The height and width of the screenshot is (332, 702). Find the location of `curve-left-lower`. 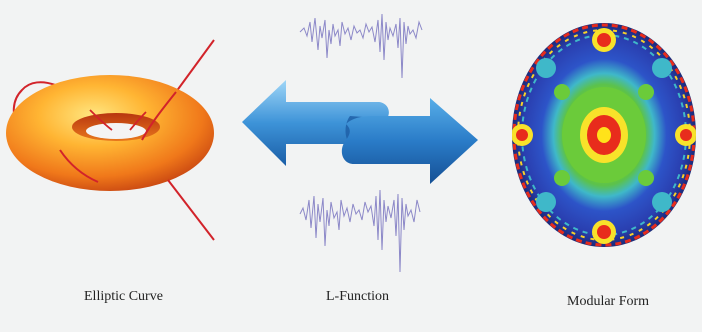

curve-left-lower is located at coordinates (79, 166).